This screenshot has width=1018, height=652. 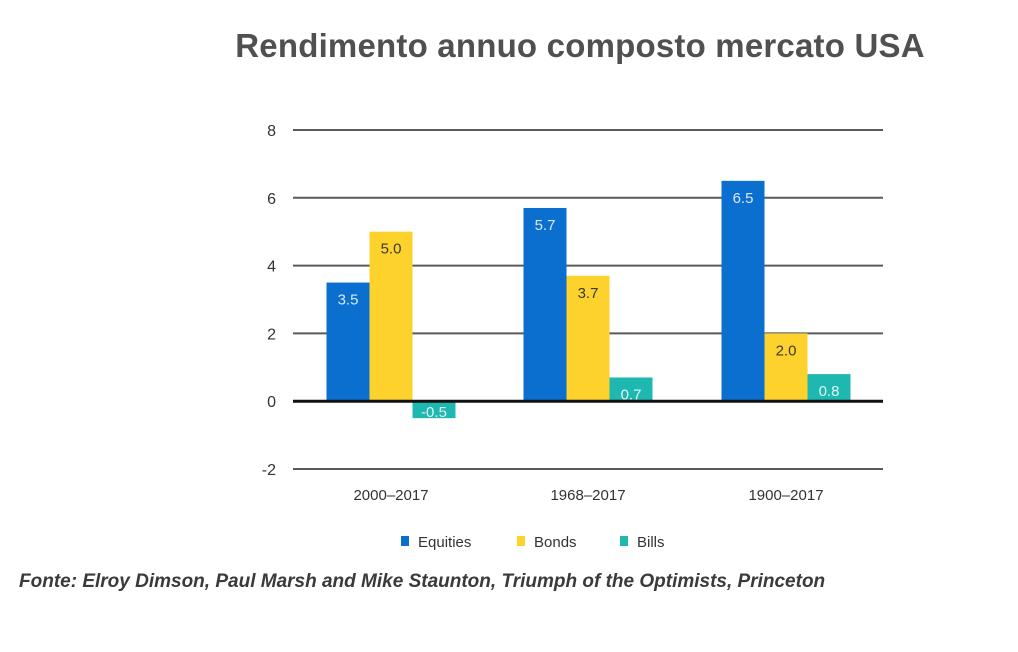 What do you see at coordinates (348, 300) in the screenshot?
I see `data-label-equities-0: 3.5` at bounding box center [348, 300].